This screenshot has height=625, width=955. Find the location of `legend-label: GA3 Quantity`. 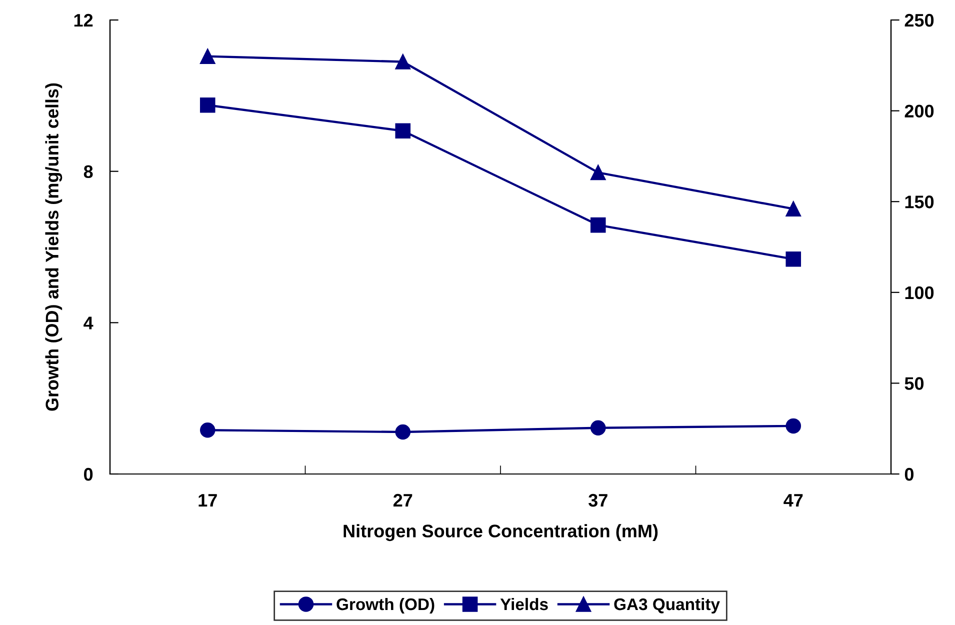

legend-label: GA3 Quantity is located at coordinates (667, 606).